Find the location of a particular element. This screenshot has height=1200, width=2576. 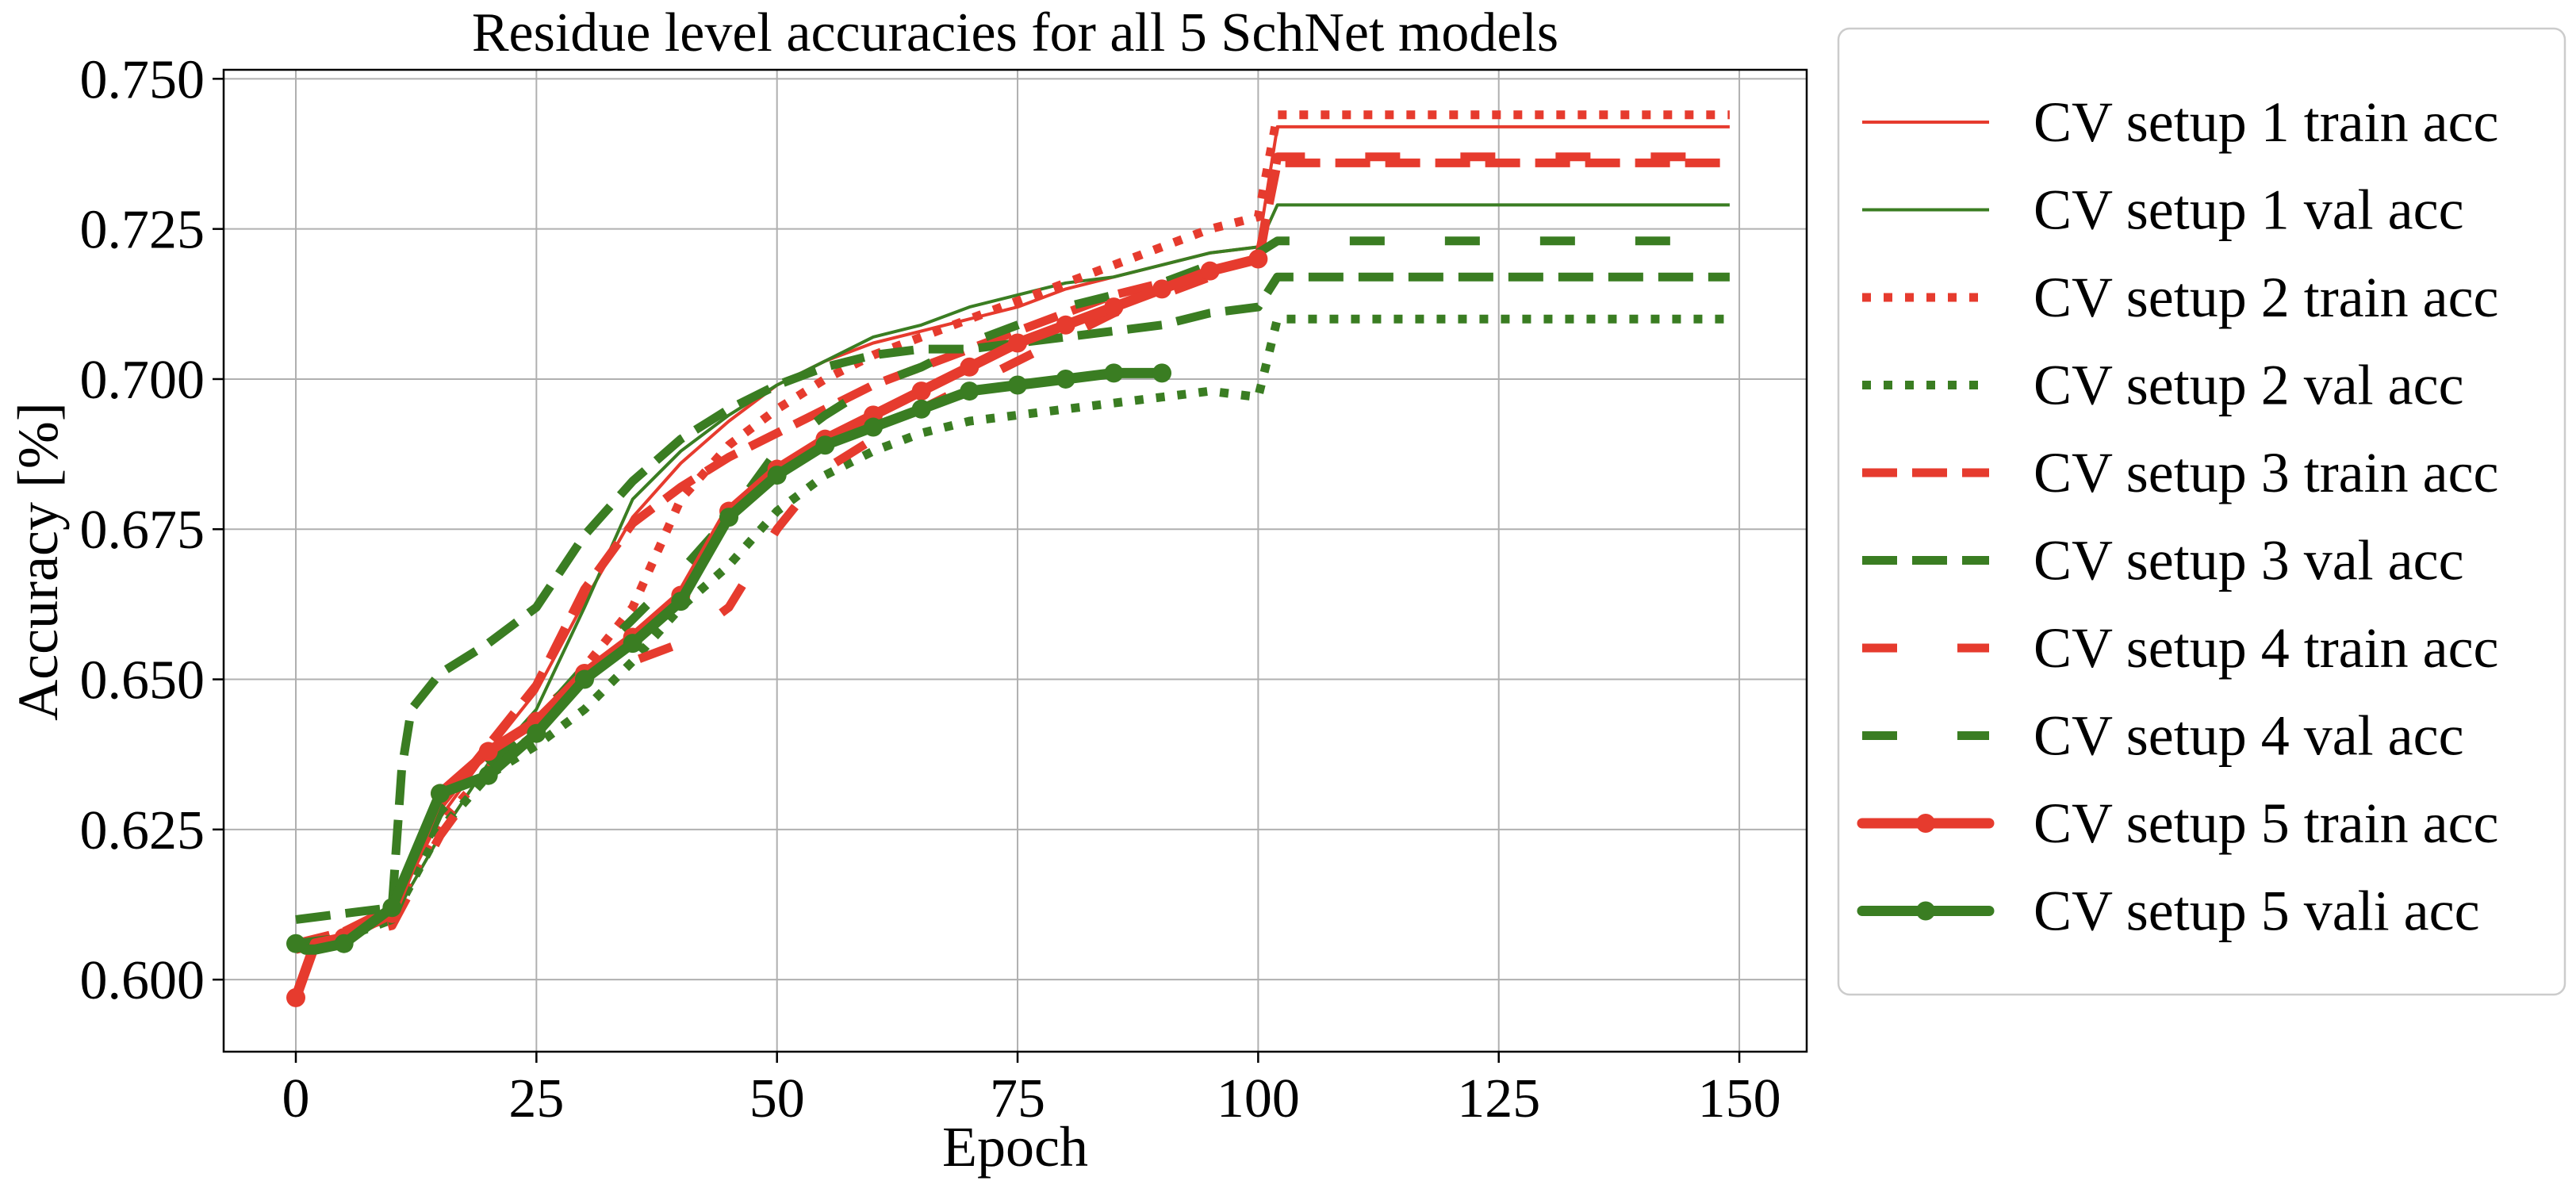

x-tick-label: 150 is located at coordinates (1740, 1098).